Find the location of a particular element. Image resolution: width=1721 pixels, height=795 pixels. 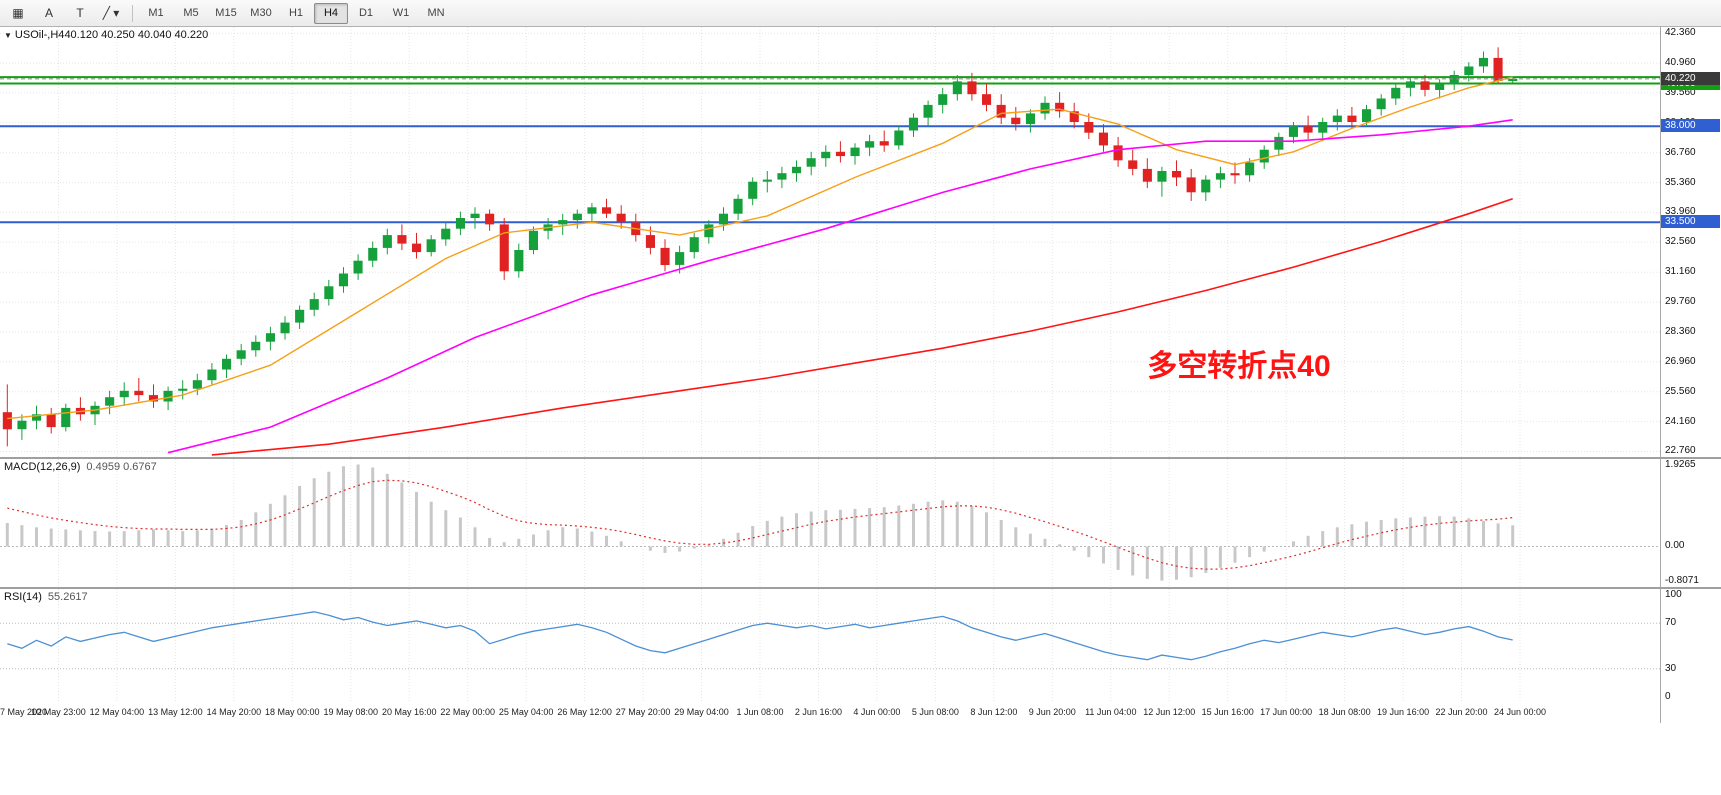

macd-title: MACD(12,26,9) 0.4959 0.6767 is located at coordinates (80, 467).